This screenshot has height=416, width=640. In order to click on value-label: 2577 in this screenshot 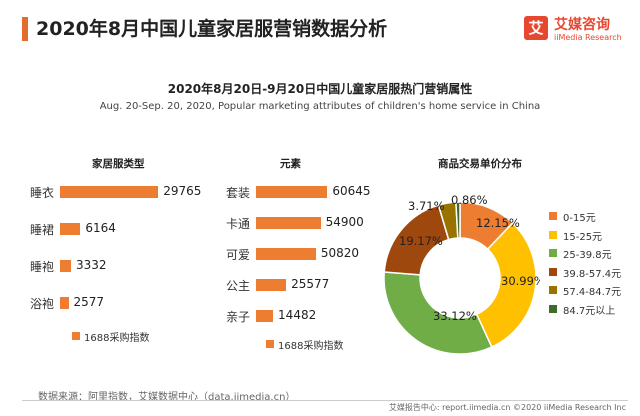, I will do `click(89, 302)`.